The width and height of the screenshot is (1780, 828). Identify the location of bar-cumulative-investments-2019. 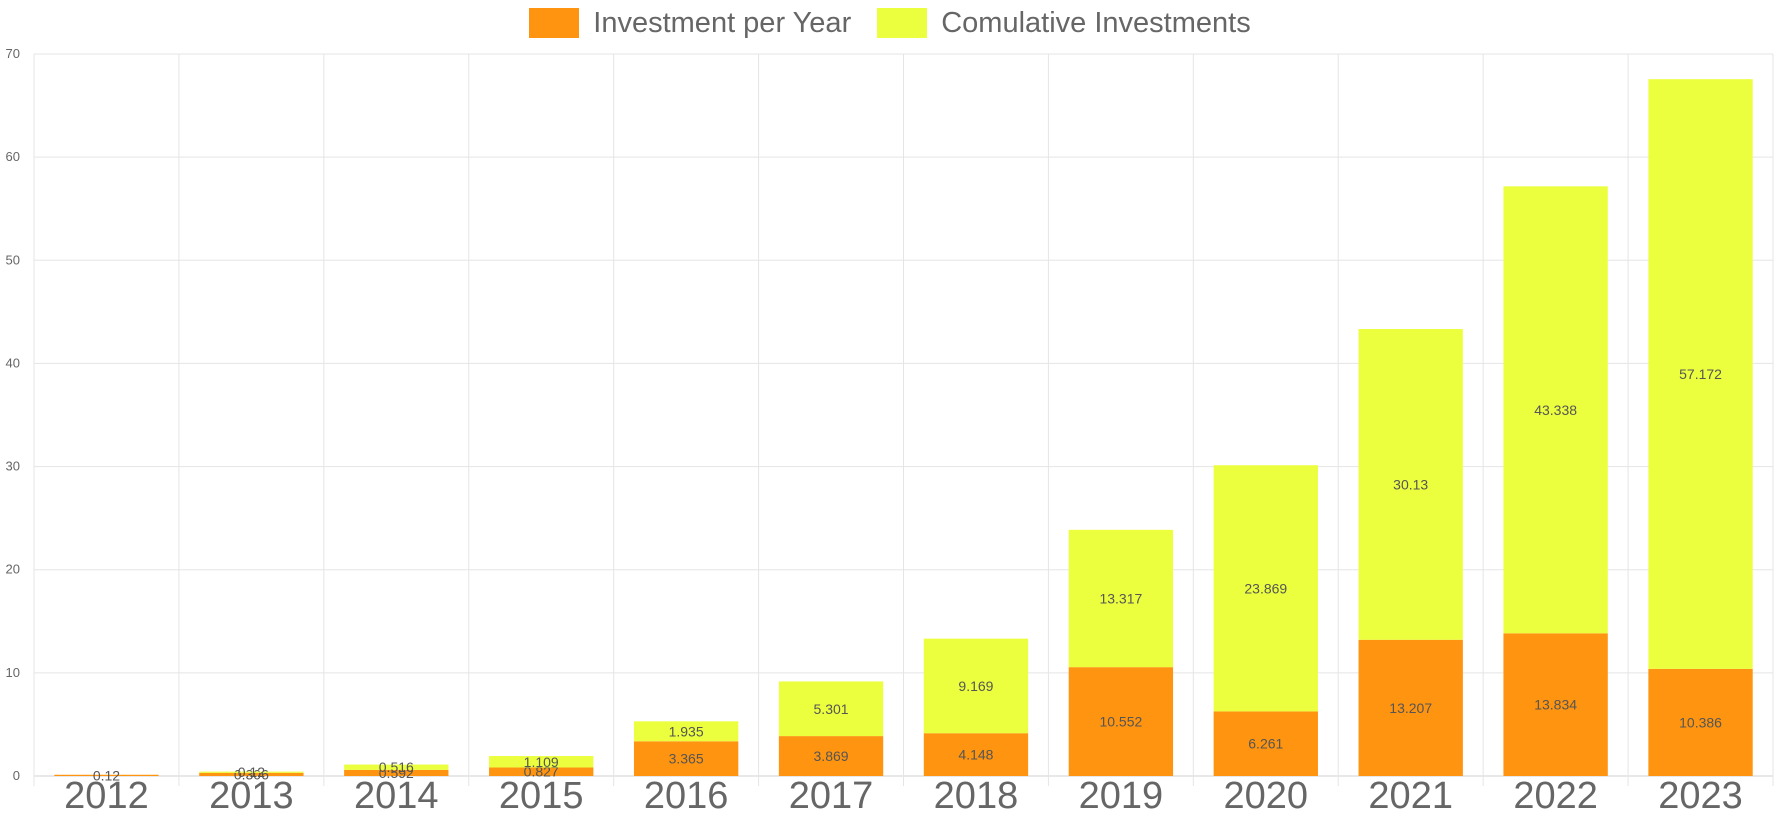
(1121, 598).